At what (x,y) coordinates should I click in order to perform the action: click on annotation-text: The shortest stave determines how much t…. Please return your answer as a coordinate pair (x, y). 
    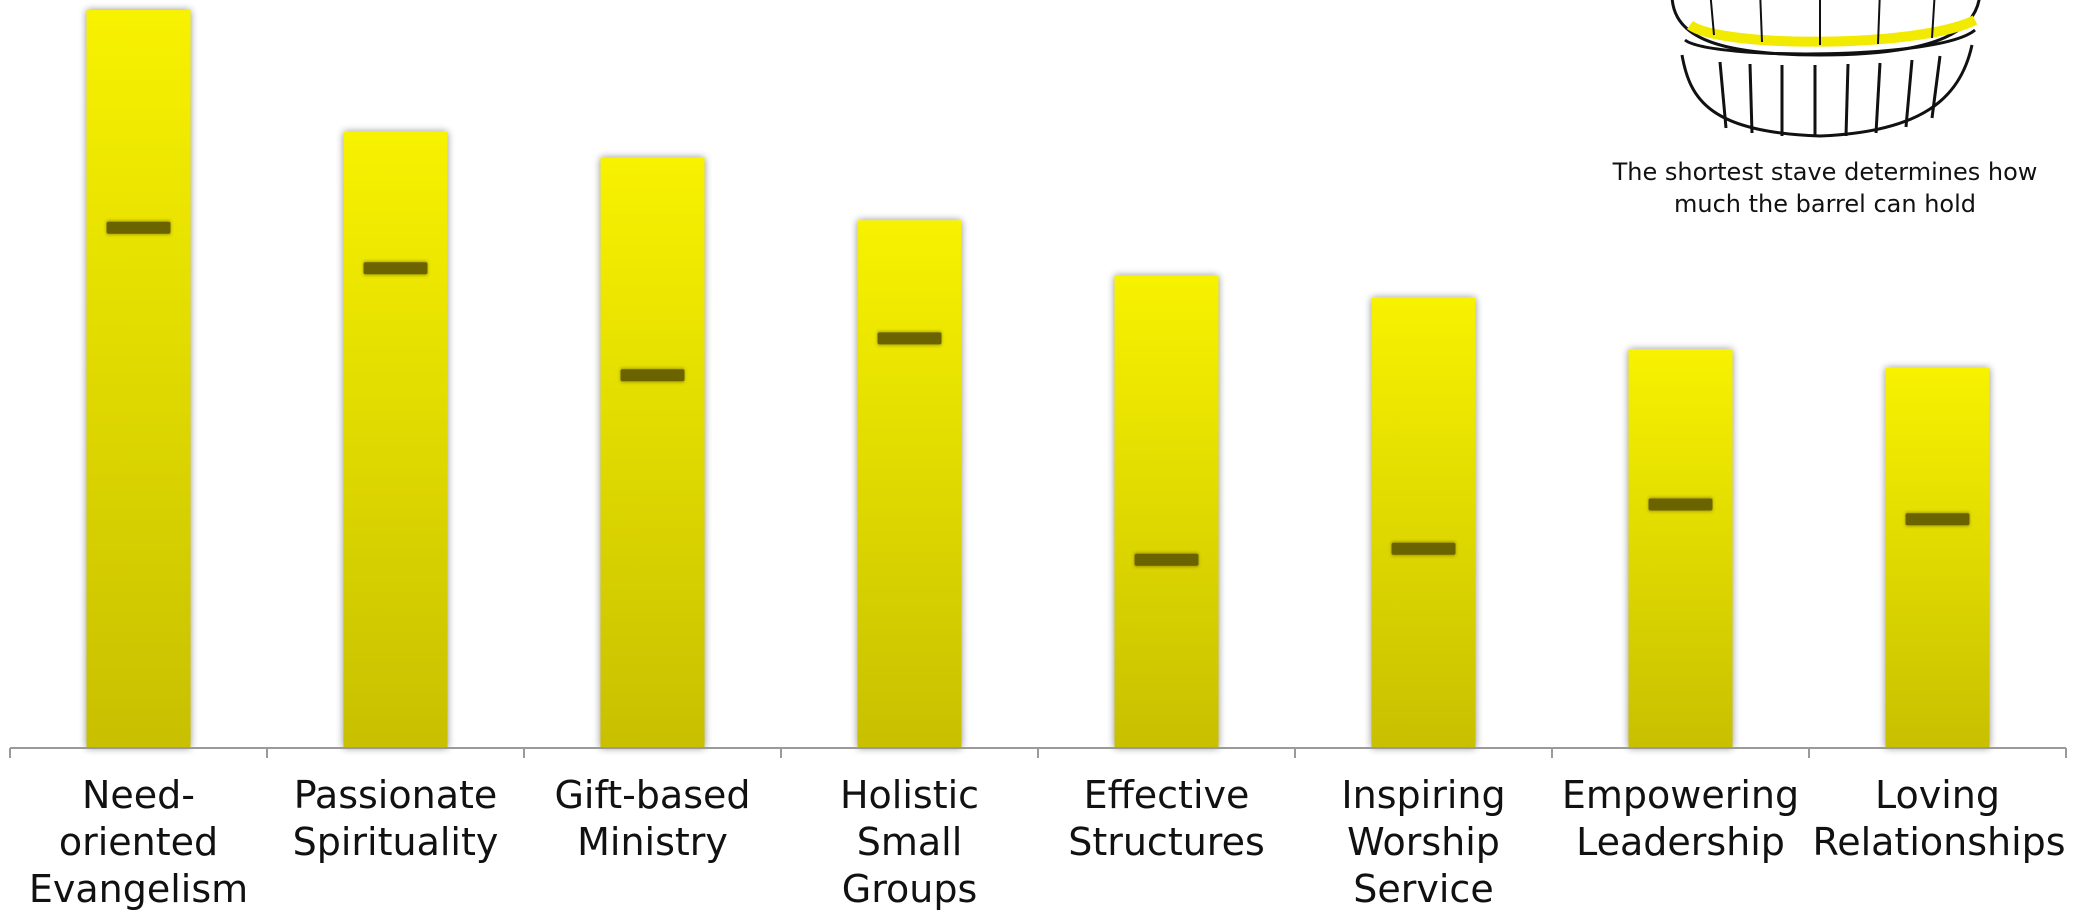
    Looking at the image, I should click on (1825, 188).